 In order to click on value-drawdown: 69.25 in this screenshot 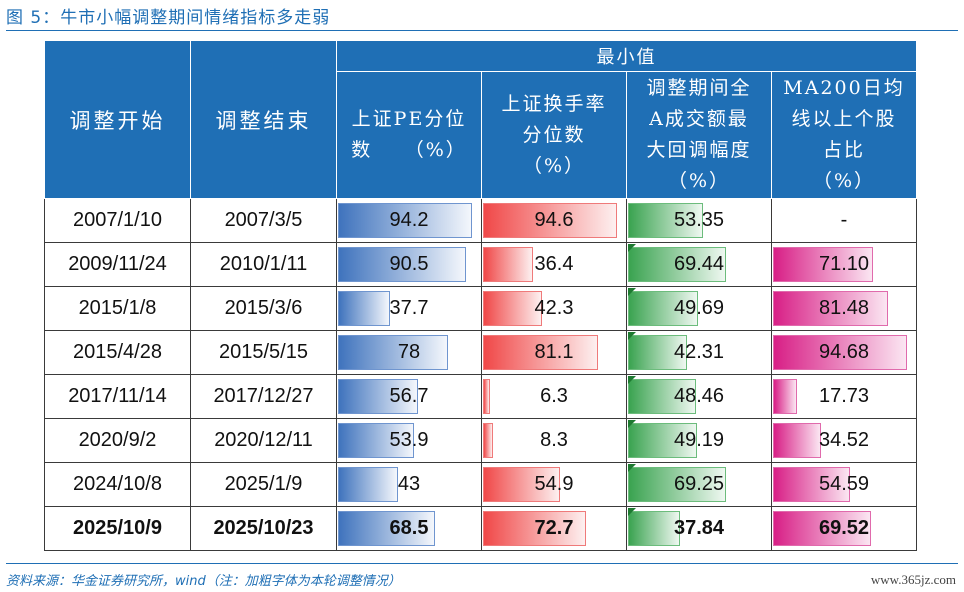, I will do `click(699, 484)`.